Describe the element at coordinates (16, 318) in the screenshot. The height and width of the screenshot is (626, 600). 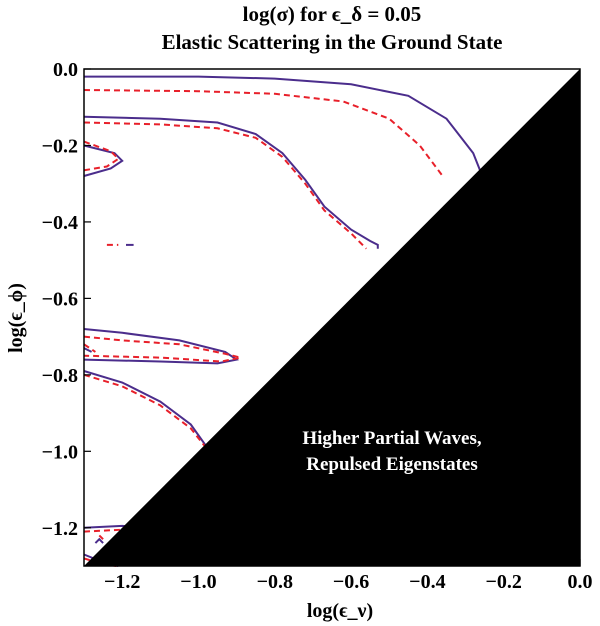
I see `y-axis-label: log(ϵ_ϕ)` at that location.